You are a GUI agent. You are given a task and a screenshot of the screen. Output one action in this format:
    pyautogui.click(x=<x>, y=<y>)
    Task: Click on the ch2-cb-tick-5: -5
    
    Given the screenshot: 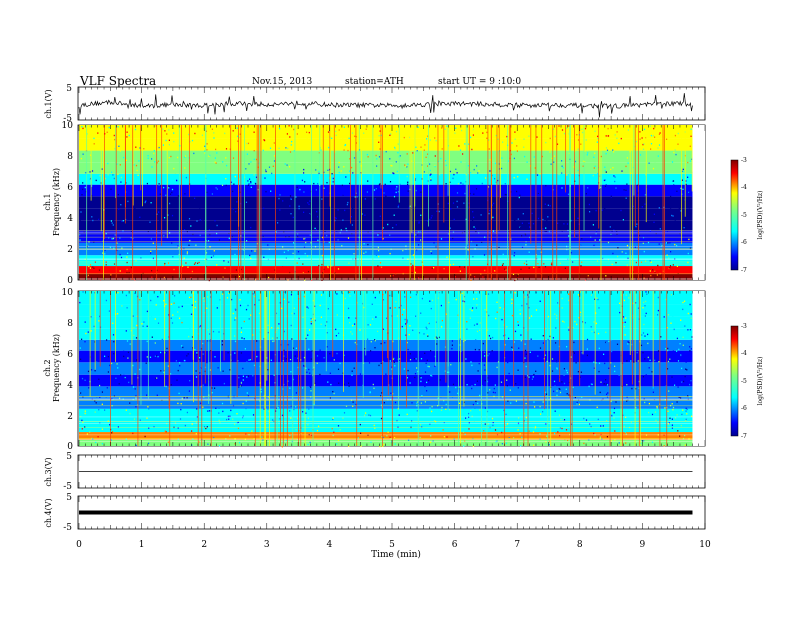 What is the action you would take?
    pyautogui.click(x=744, y=381)
    